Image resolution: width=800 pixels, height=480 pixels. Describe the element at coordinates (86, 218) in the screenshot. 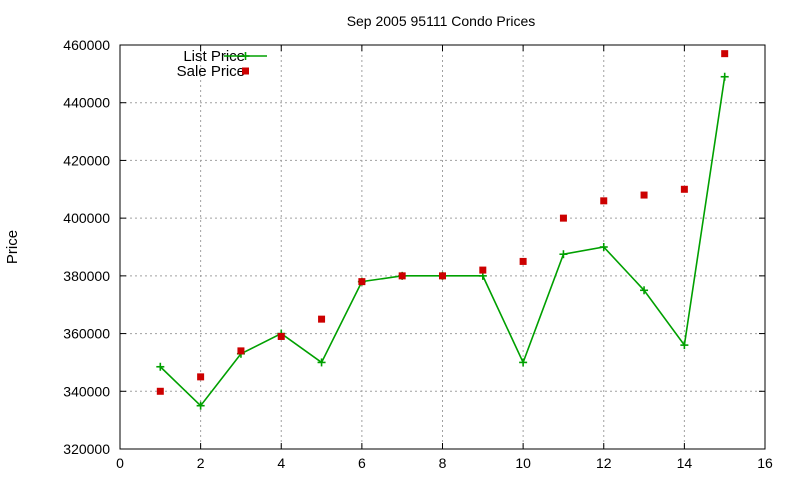

I see `y-tick-label: 400000` at that location.